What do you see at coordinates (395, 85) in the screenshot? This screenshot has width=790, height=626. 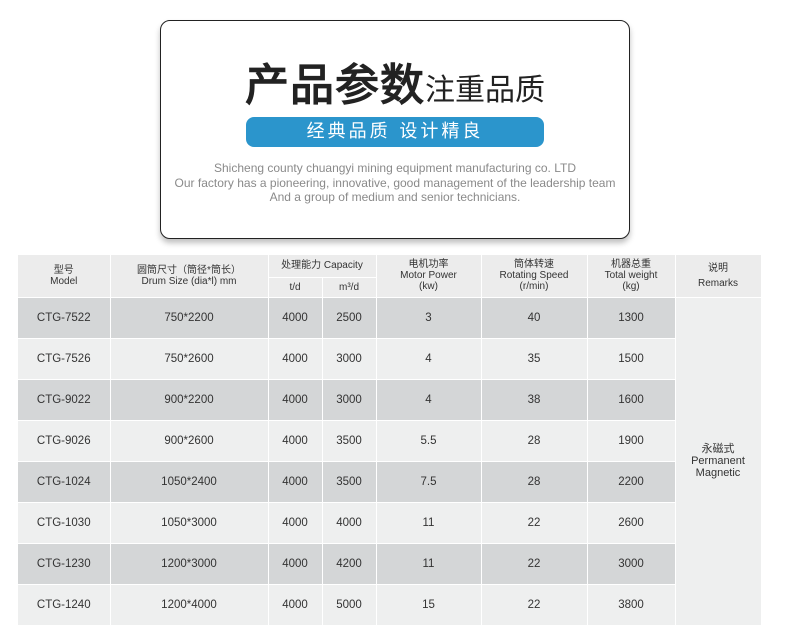 I see `page-title: 产品参数注重品质` at bounding box center [395, 85].